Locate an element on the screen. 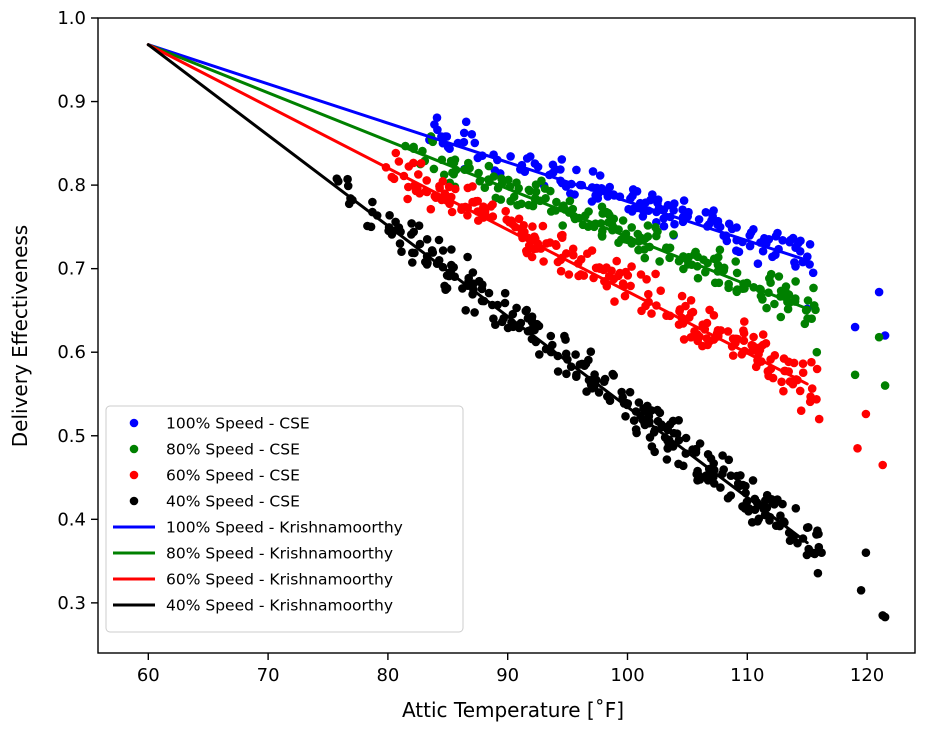 The image size is (931, 729). y-axis-label: Delivery Effectiveness is located at coordinates (20, 336).